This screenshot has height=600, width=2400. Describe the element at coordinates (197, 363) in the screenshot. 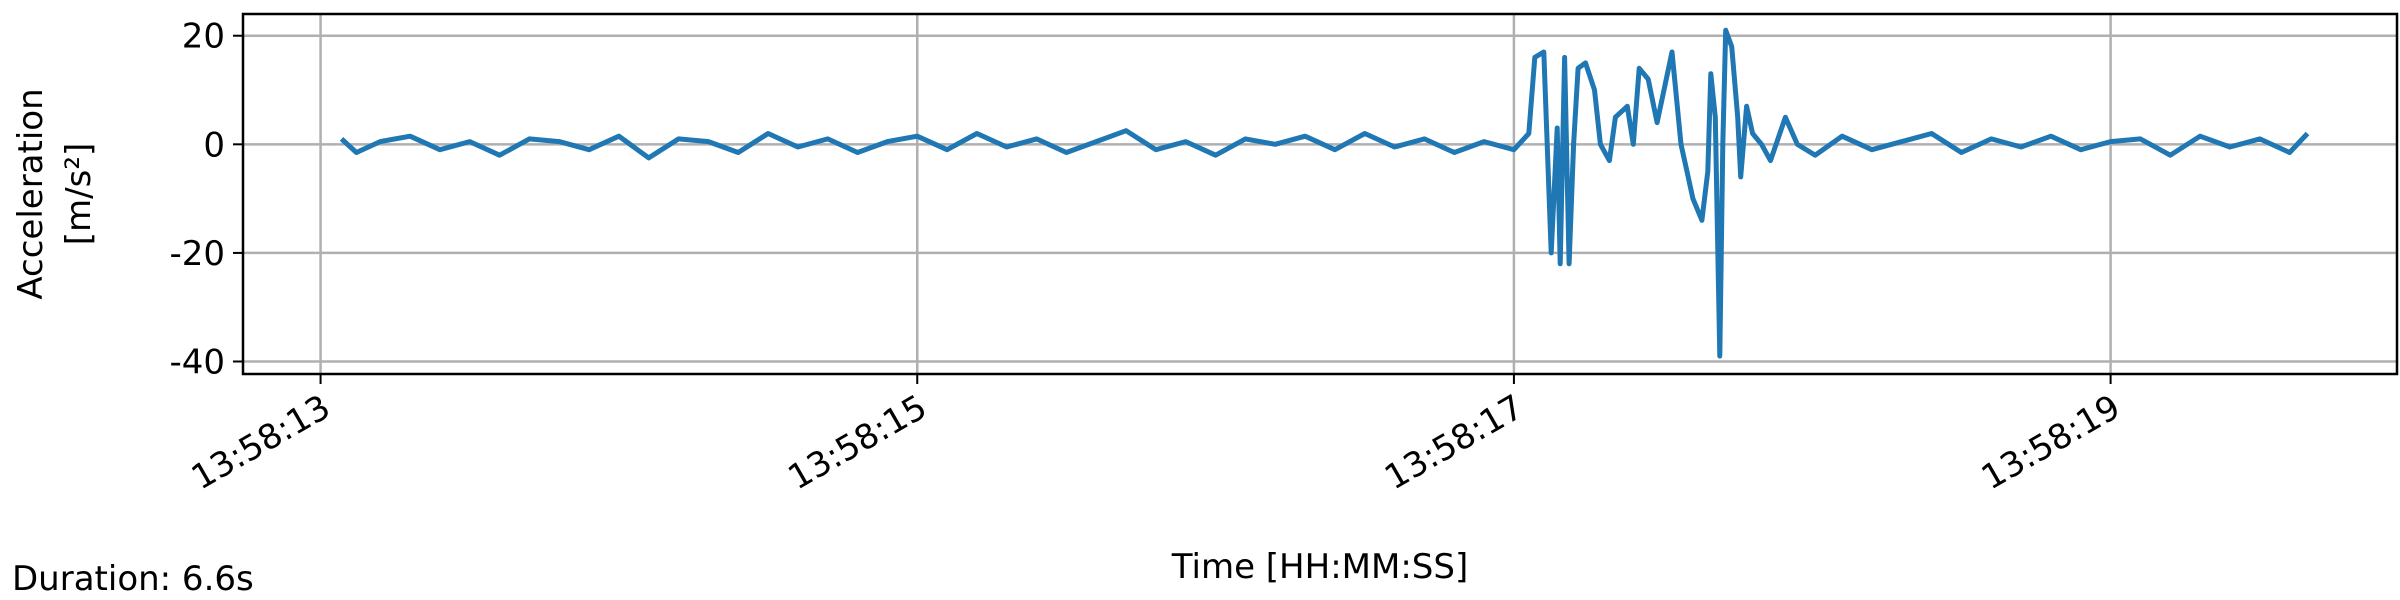

I see `y-tick-label: -40` at that location.